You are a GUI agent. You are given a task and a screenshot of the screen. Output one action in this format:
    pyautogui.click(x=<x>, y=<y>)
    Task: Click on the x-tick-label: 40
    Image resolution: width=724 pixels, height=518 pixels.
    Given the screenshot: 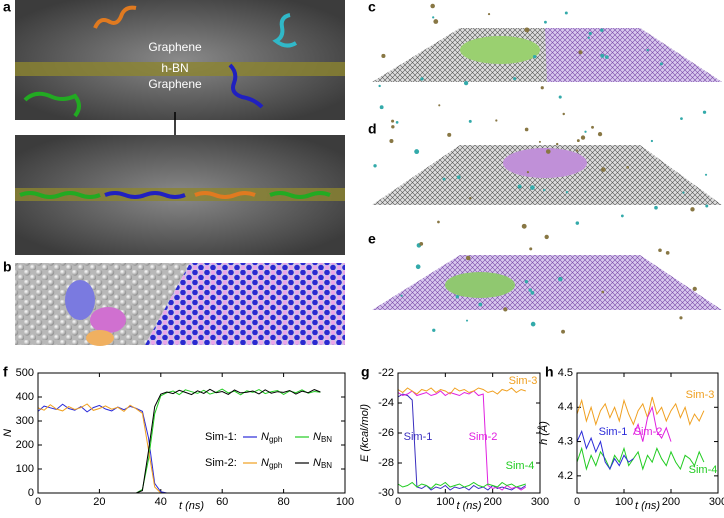 What is the action you would take?
    pyautogui.click(x=161, y=502)
    